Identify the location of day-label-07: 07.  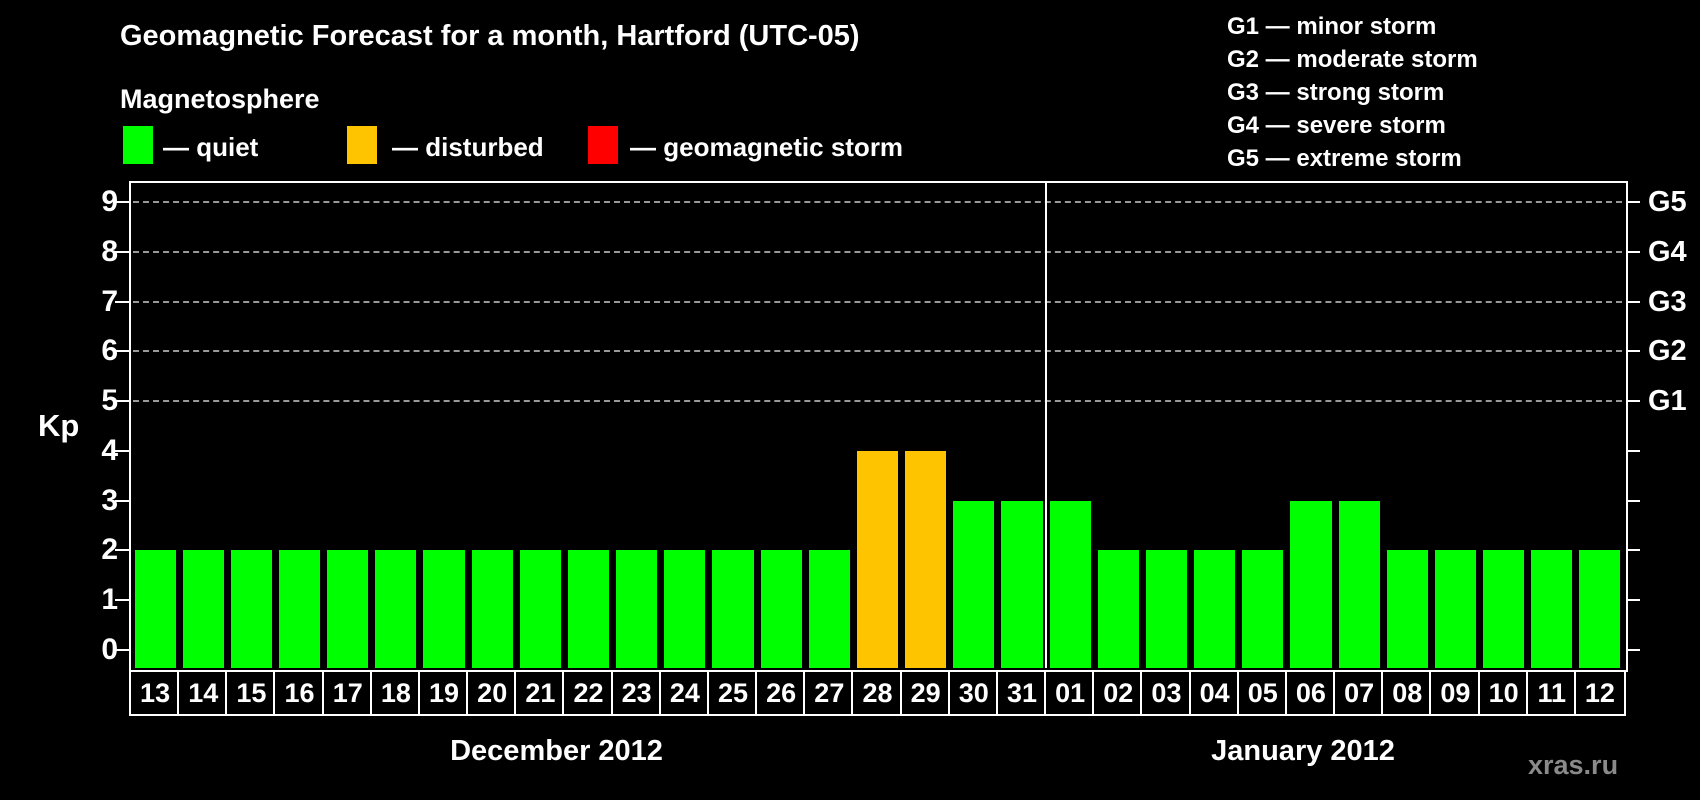
(1359, 693).